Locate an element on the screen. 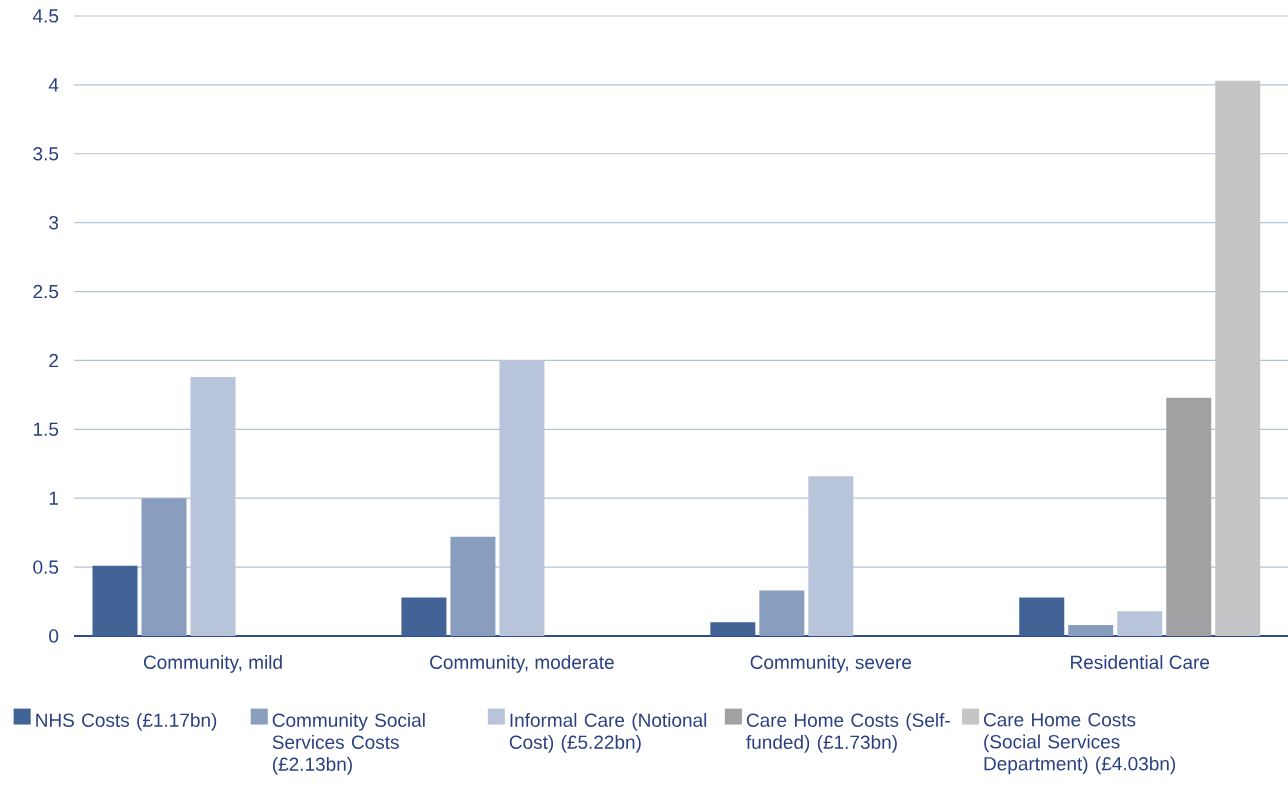  x-tick-label: Community, severe is located at coordinates (831, 664).